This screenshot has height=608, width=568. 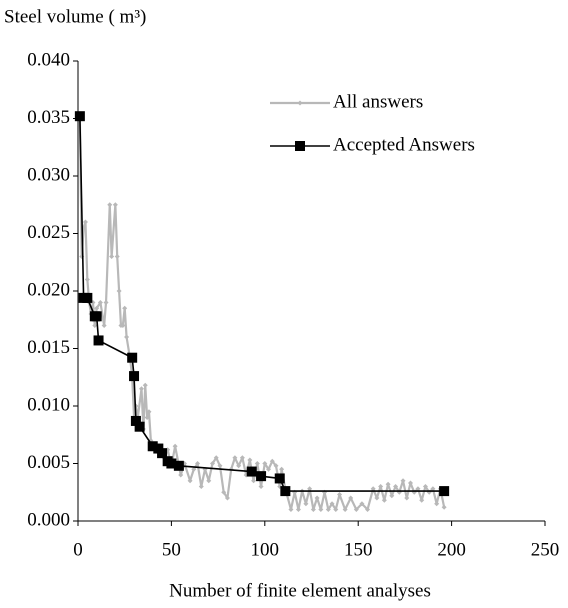 I want to click on y-tick-label: 0.020, so click(x=48, y=289).